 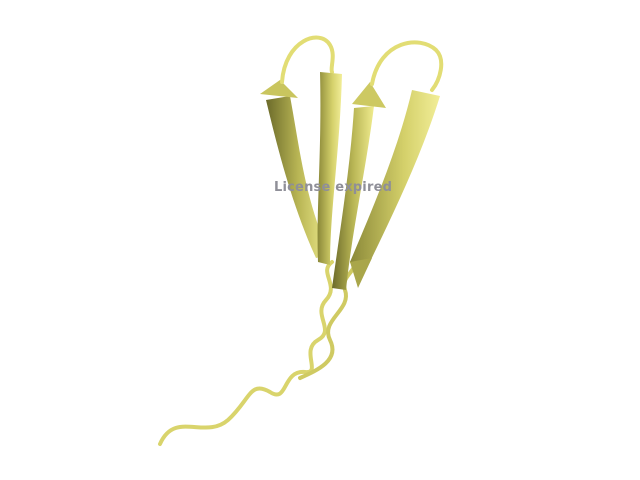 I want to click on coil-tail, so click(x=246, y=353).